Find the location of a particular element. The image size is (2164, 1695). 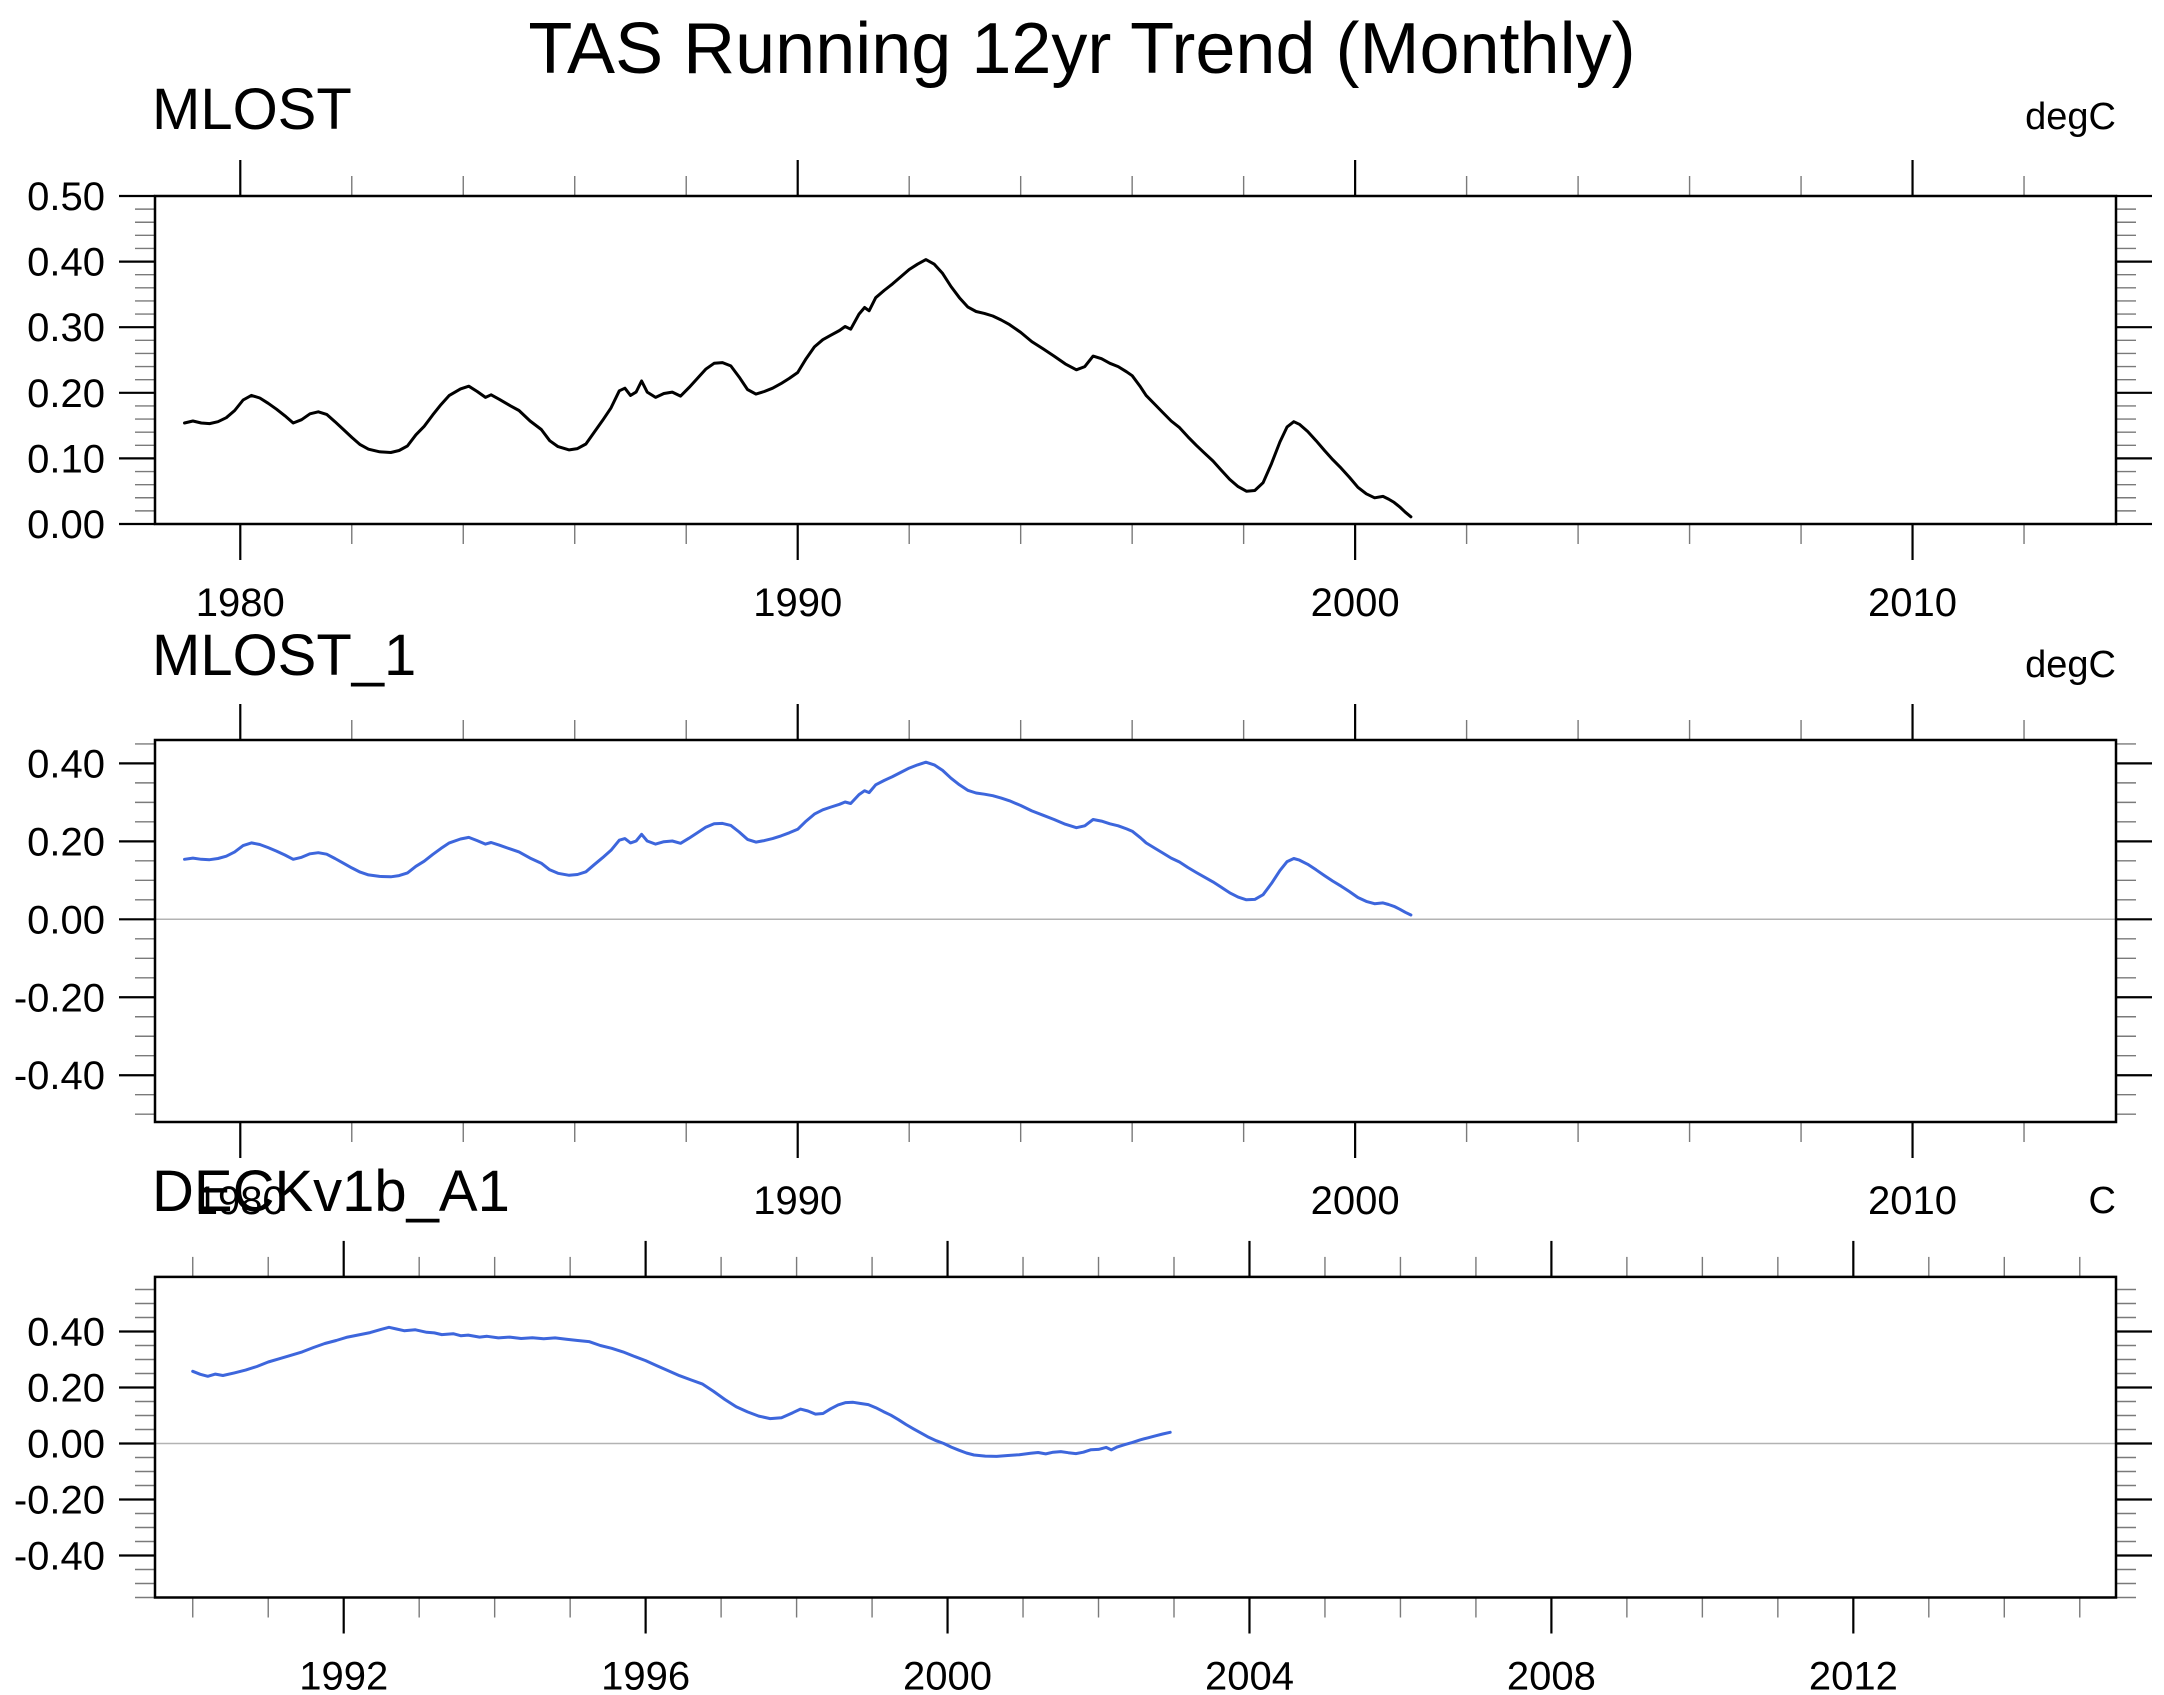

chart-title: TAS Running 12yr Trend (Monthly) is located at coordinates (1082, 49).